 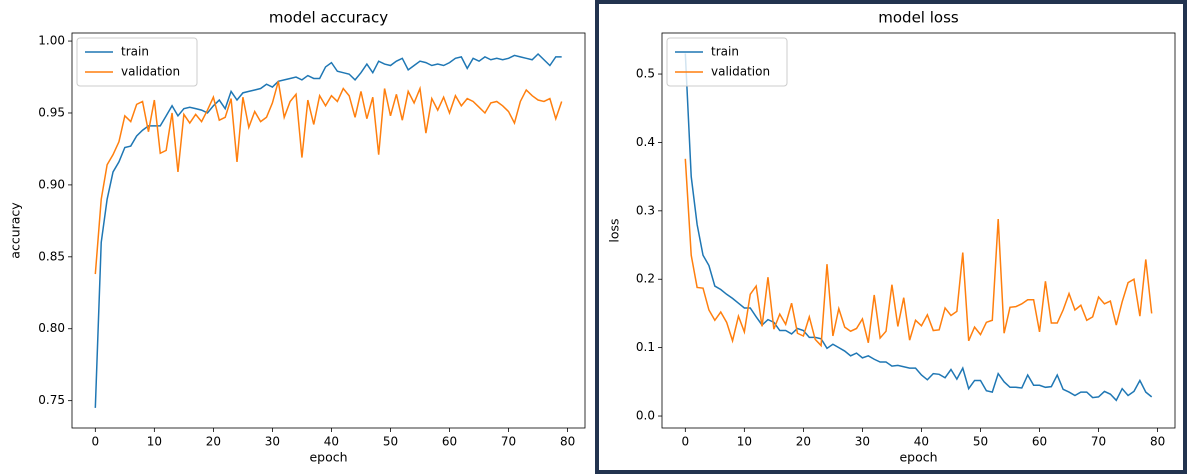 I want to click on y-tick-label: 0.95, so click(x=51, y=112).